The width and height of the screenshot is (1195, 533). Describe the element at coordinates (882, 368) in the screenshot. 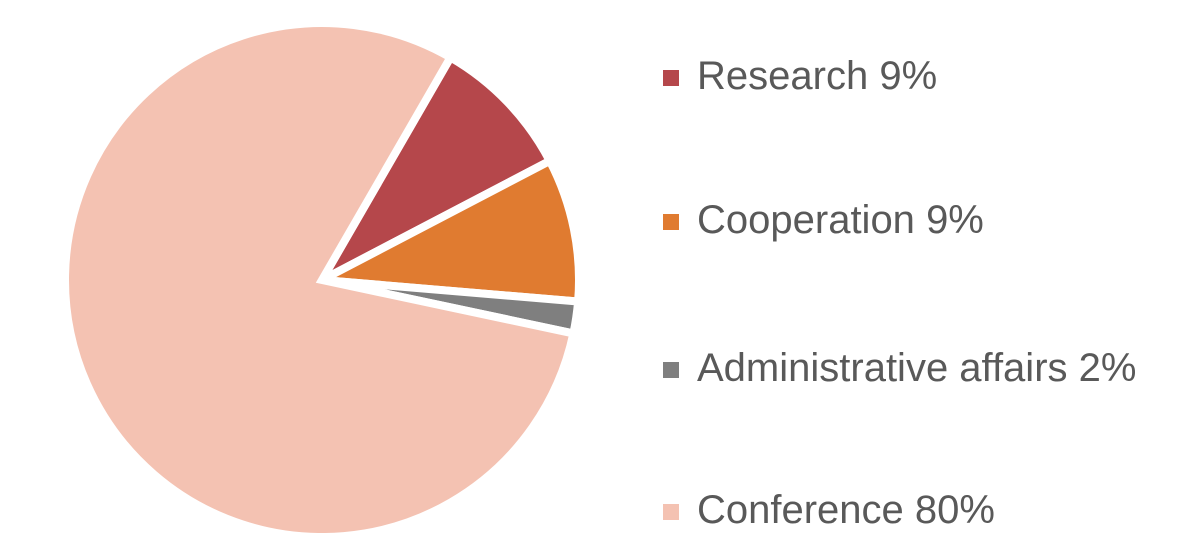

I see `legend-name: Administrative affairs` at that location.